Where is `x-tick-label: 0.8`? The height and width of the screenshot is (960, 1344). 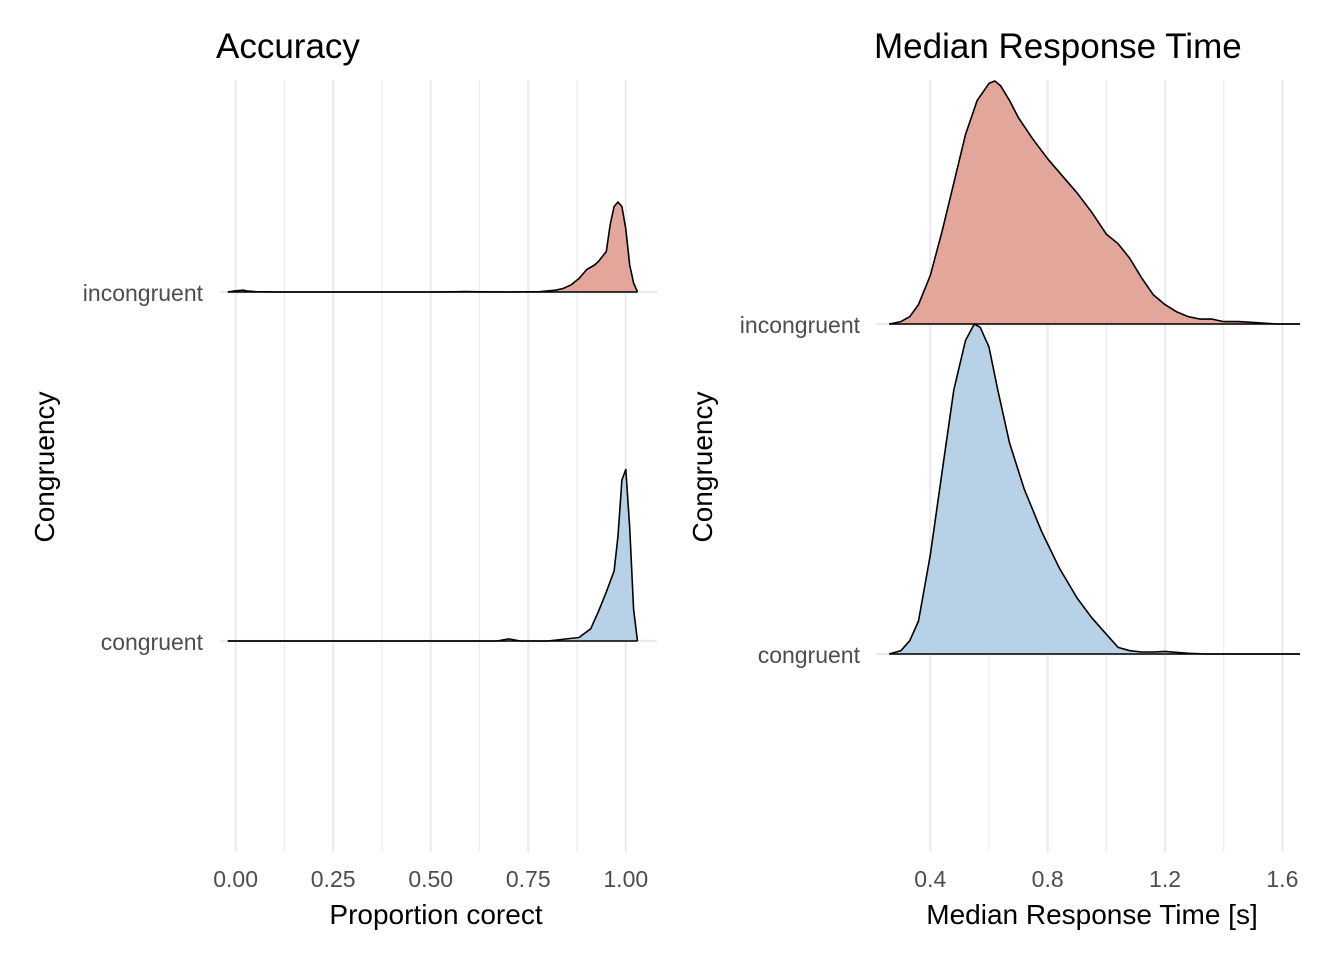
x-tick-label: 0.8 is located at coordinates (1048, 879).